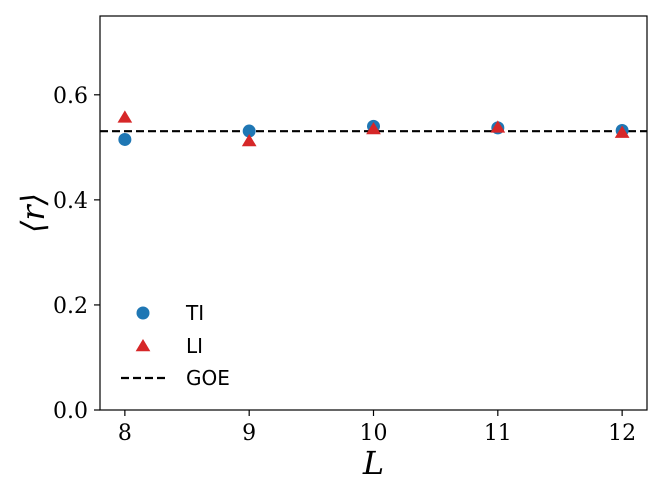  I want to click on y-tick-label-0: 0.0, so click(70, 411).